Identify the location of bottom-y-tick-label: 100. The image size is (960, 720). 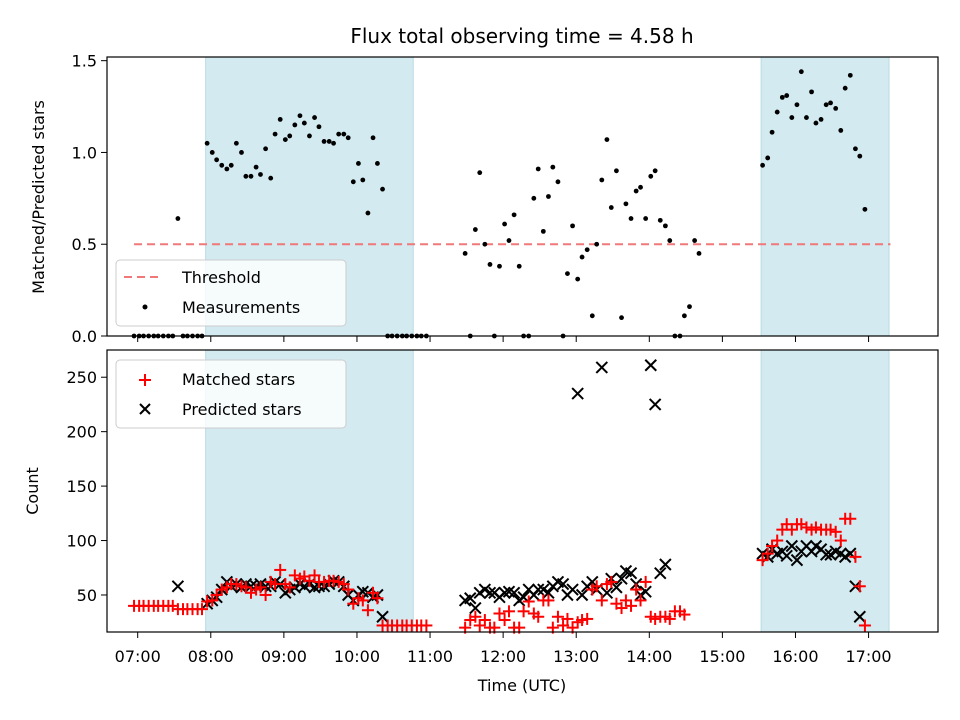
(81, 541).